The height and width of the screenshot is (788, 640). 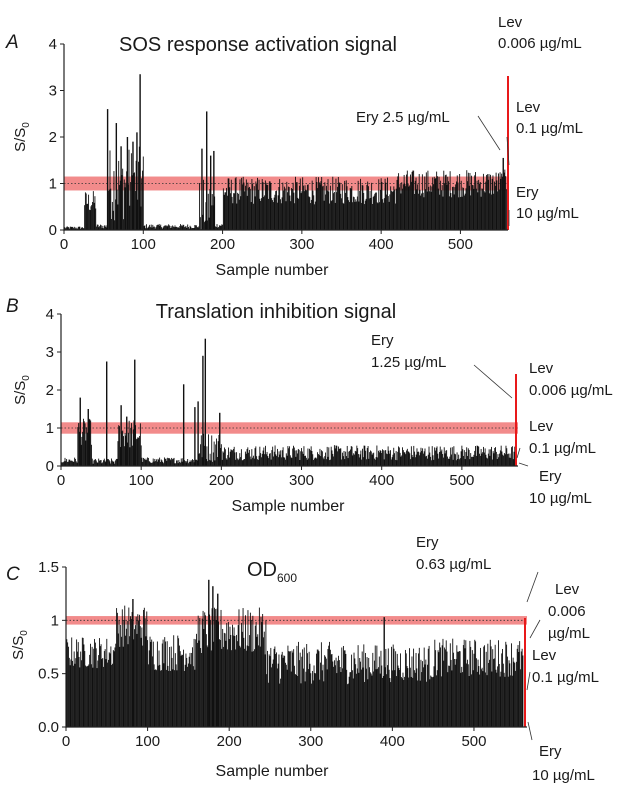 I want to click on x-tick-label: 0, so click(x=66, y=741).